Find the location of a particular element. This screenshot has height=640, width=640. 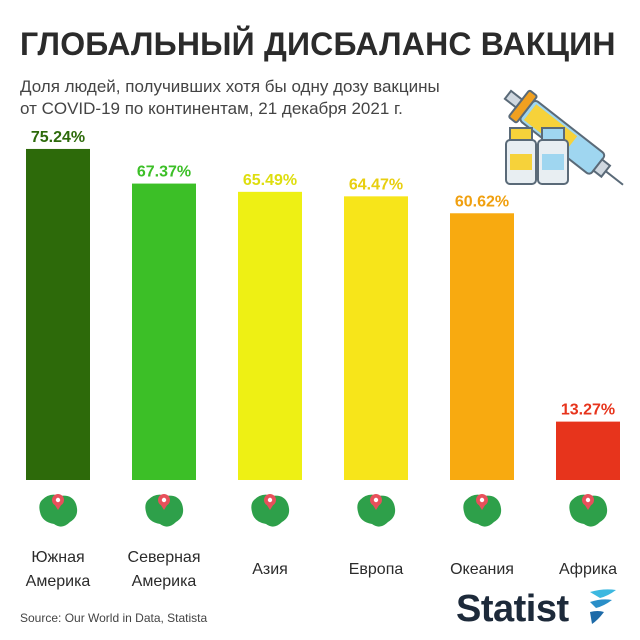

value-label-5: 60.62% is located at coordinates (482, 201).